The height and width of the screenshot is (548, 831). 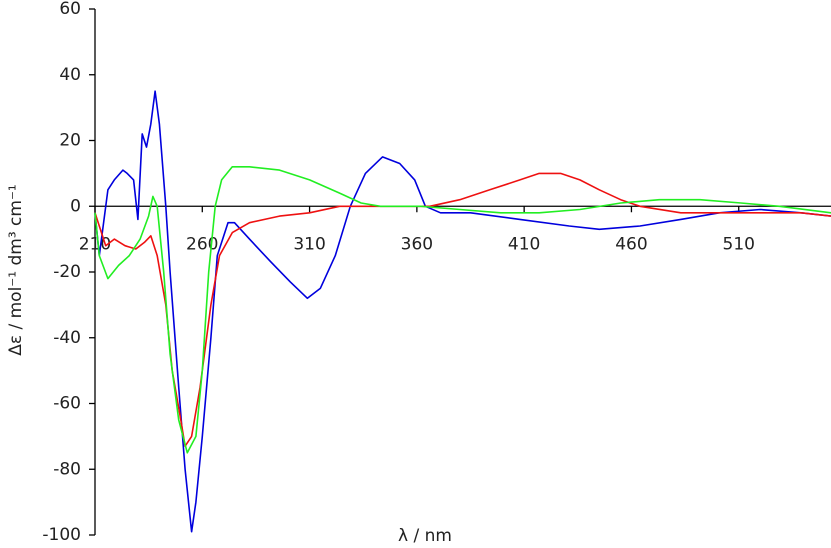 What do you see at coordinates (631, 244) in the screenshot?
I see `x-tick-label: 460` at bounding box center [631, 244].